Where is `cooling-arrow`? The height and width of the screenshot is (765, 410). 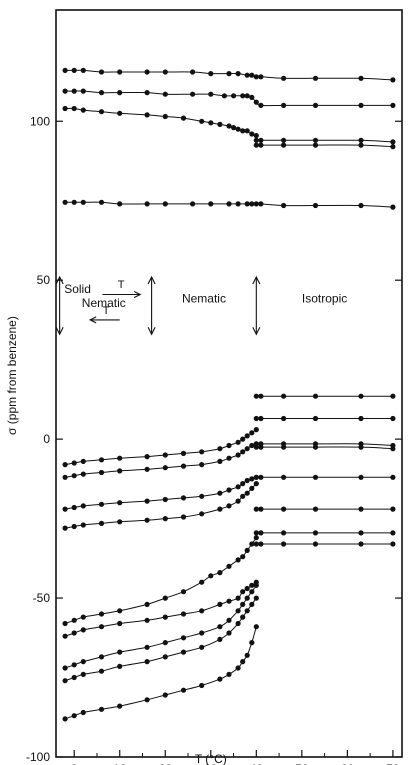 cooling-arrow is located at coordinates (104, 320).